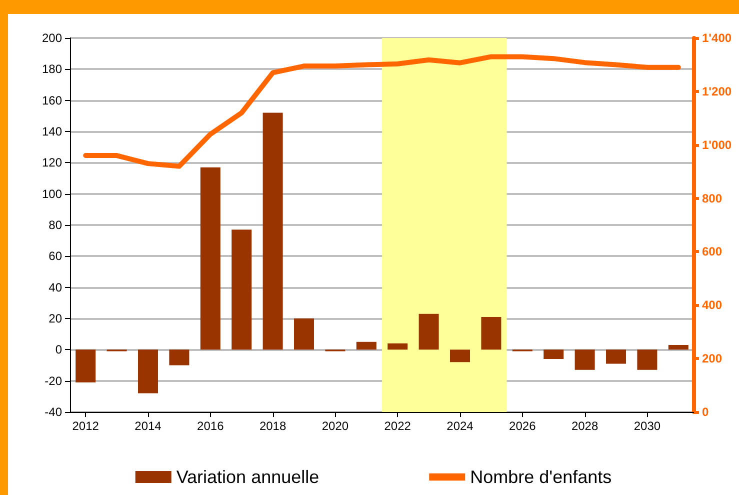 The image size is (739, 495). I want to click on y-tick-label: 0, so click(58, 349).